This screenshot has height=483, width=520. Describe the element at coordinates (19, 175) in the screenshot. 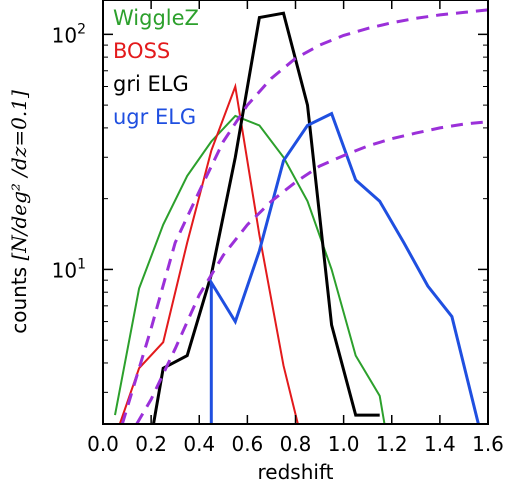

I see `y-axis-label-math: [N/deg² /dz=0.1]` at that location.